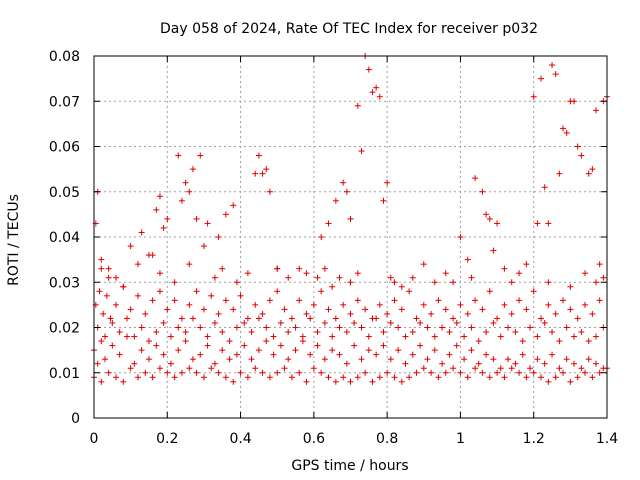 This screenshot has width=640, height=480. Describe the element at coordinates (314, 439) in the screenshot. I see `x-tick-label: 0.6` at that location.